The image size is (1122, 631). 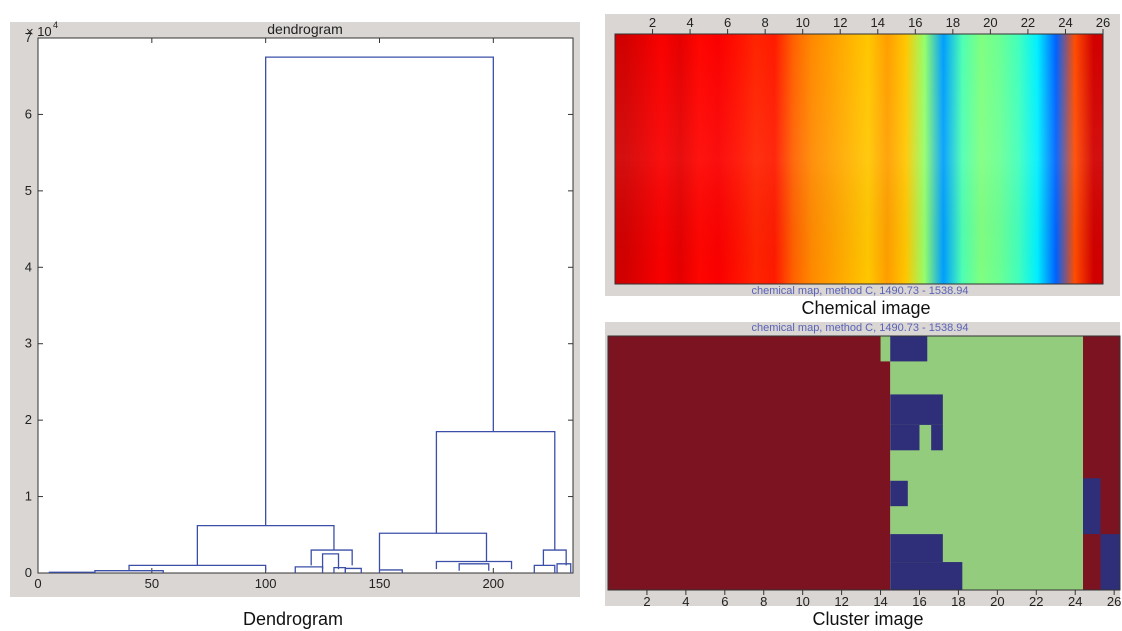 I want to click on cluster-axis-ticks: 2 4 6 8 10 12 14 16 18 20 22 24 26, so click(x=882, y=599).